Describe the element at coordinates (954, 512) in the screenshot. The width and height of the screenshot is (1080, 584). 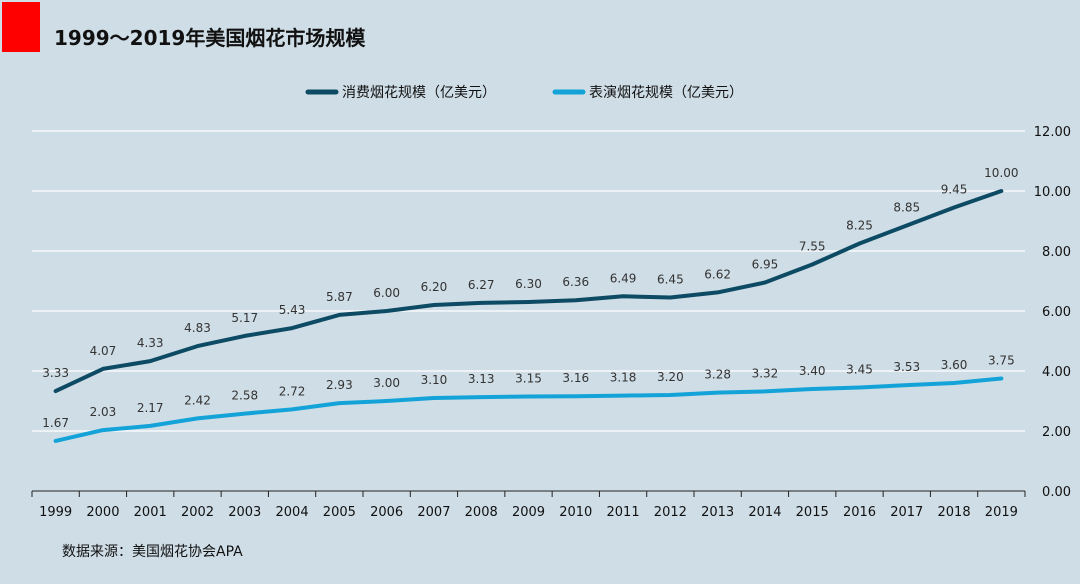
I see `x-tick-label: 2018` at that location.